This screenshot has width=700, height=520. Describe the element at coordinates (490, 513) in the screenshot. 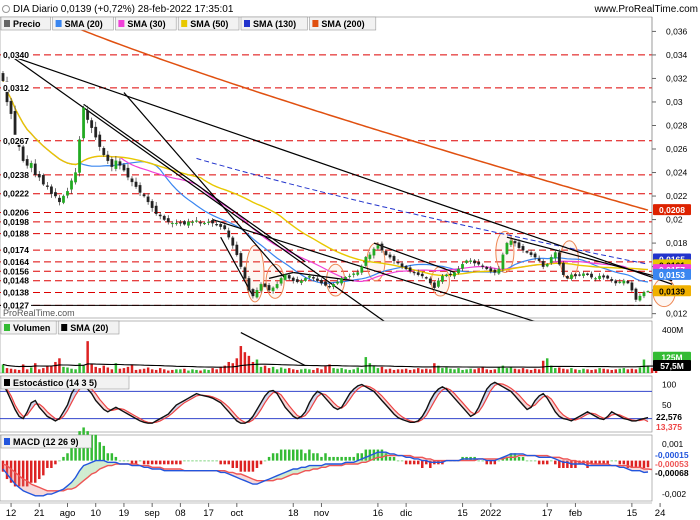

I see `x-tick-label: 2022` at that location.